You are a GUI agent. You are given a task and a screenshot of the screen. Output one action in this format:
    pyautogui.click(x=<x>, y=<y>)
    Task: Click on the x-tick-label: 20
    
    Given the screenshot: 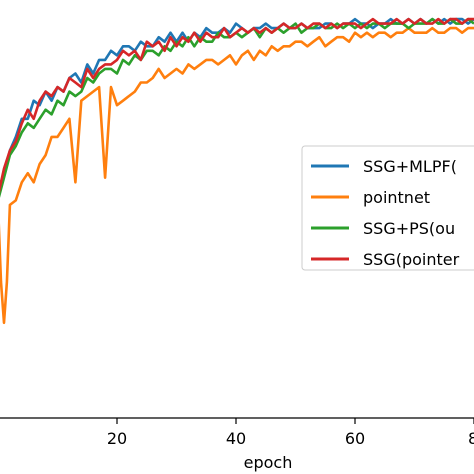 What is the action you would take?
    pyautogui.click(x=117, y=438)
    